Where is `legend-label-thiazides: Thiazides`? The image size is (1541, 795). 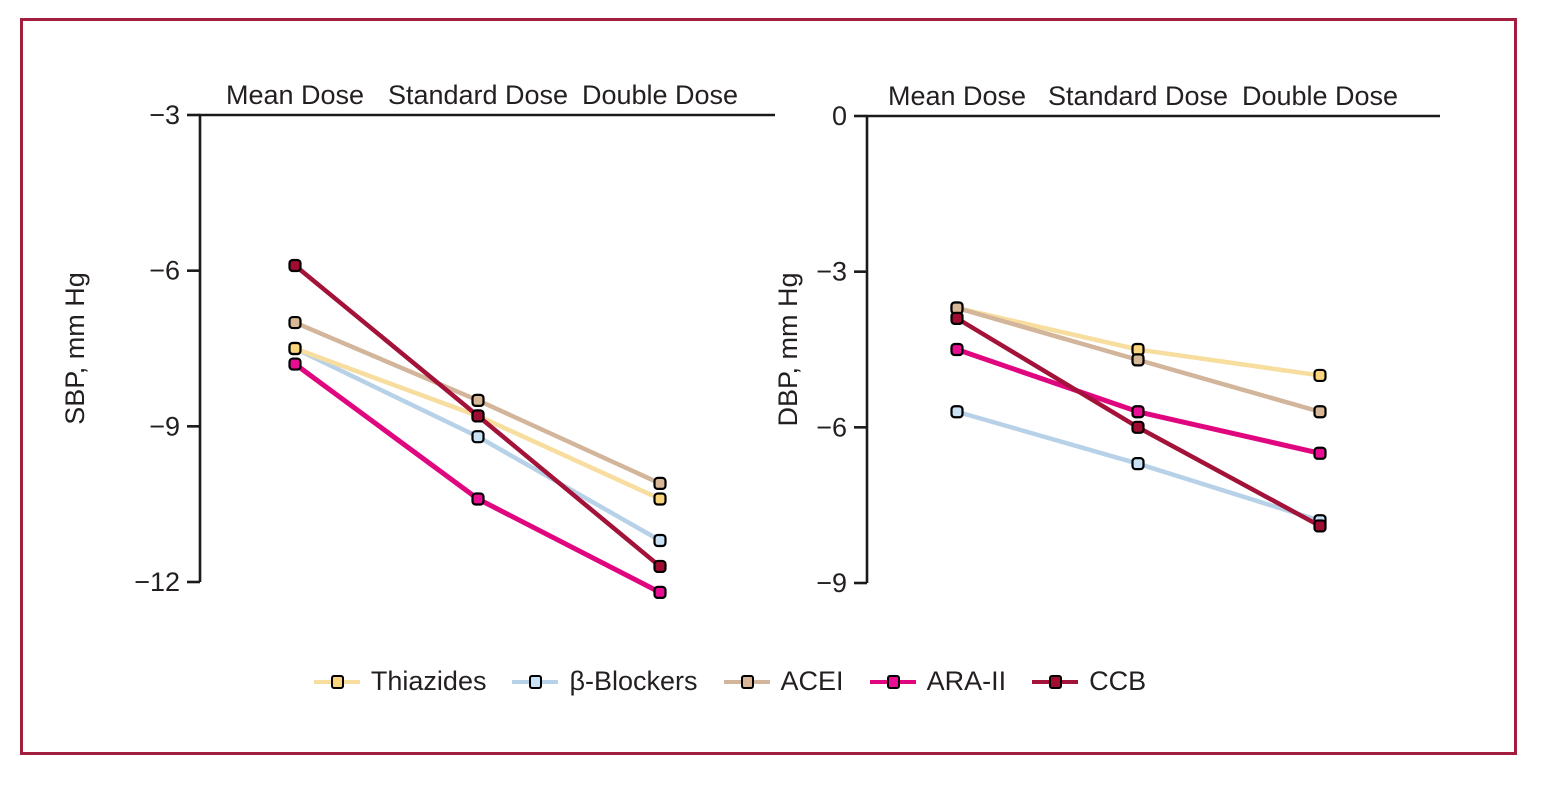
legend-label-thiazides: Thiazides is located at coordinates (428, 681).